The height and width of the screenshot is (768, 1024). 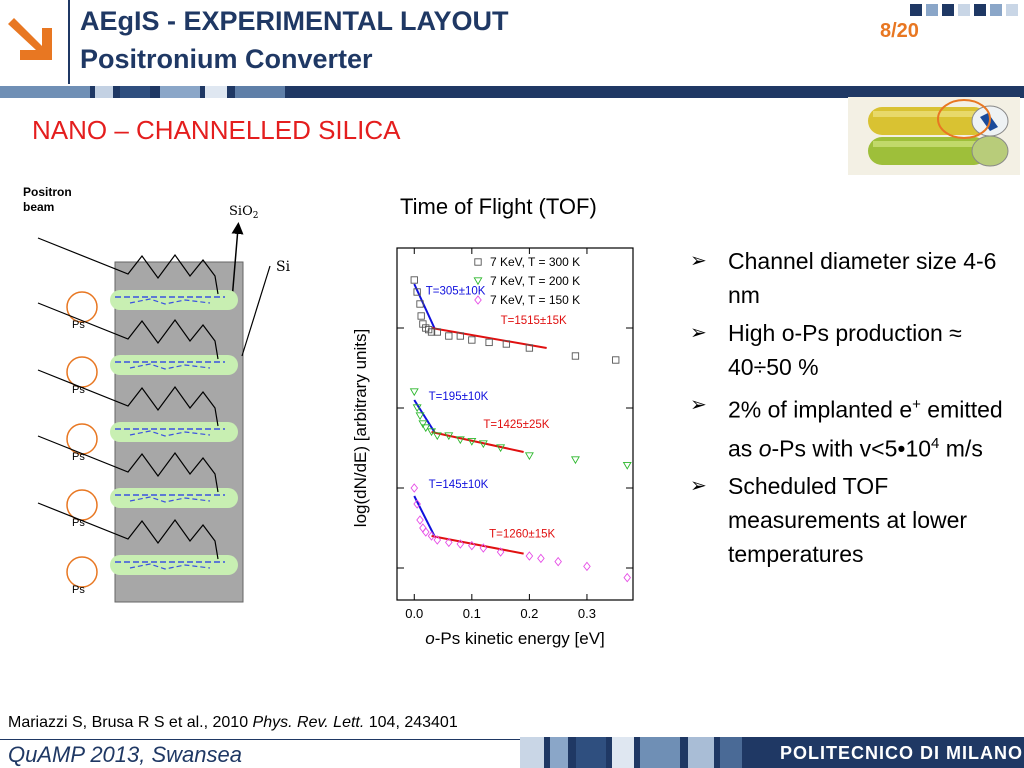 What do you see at coordinates (459, 485) in the screenshot?
I see `fit-label: T=145±10K` at bounding box center [459, 485].